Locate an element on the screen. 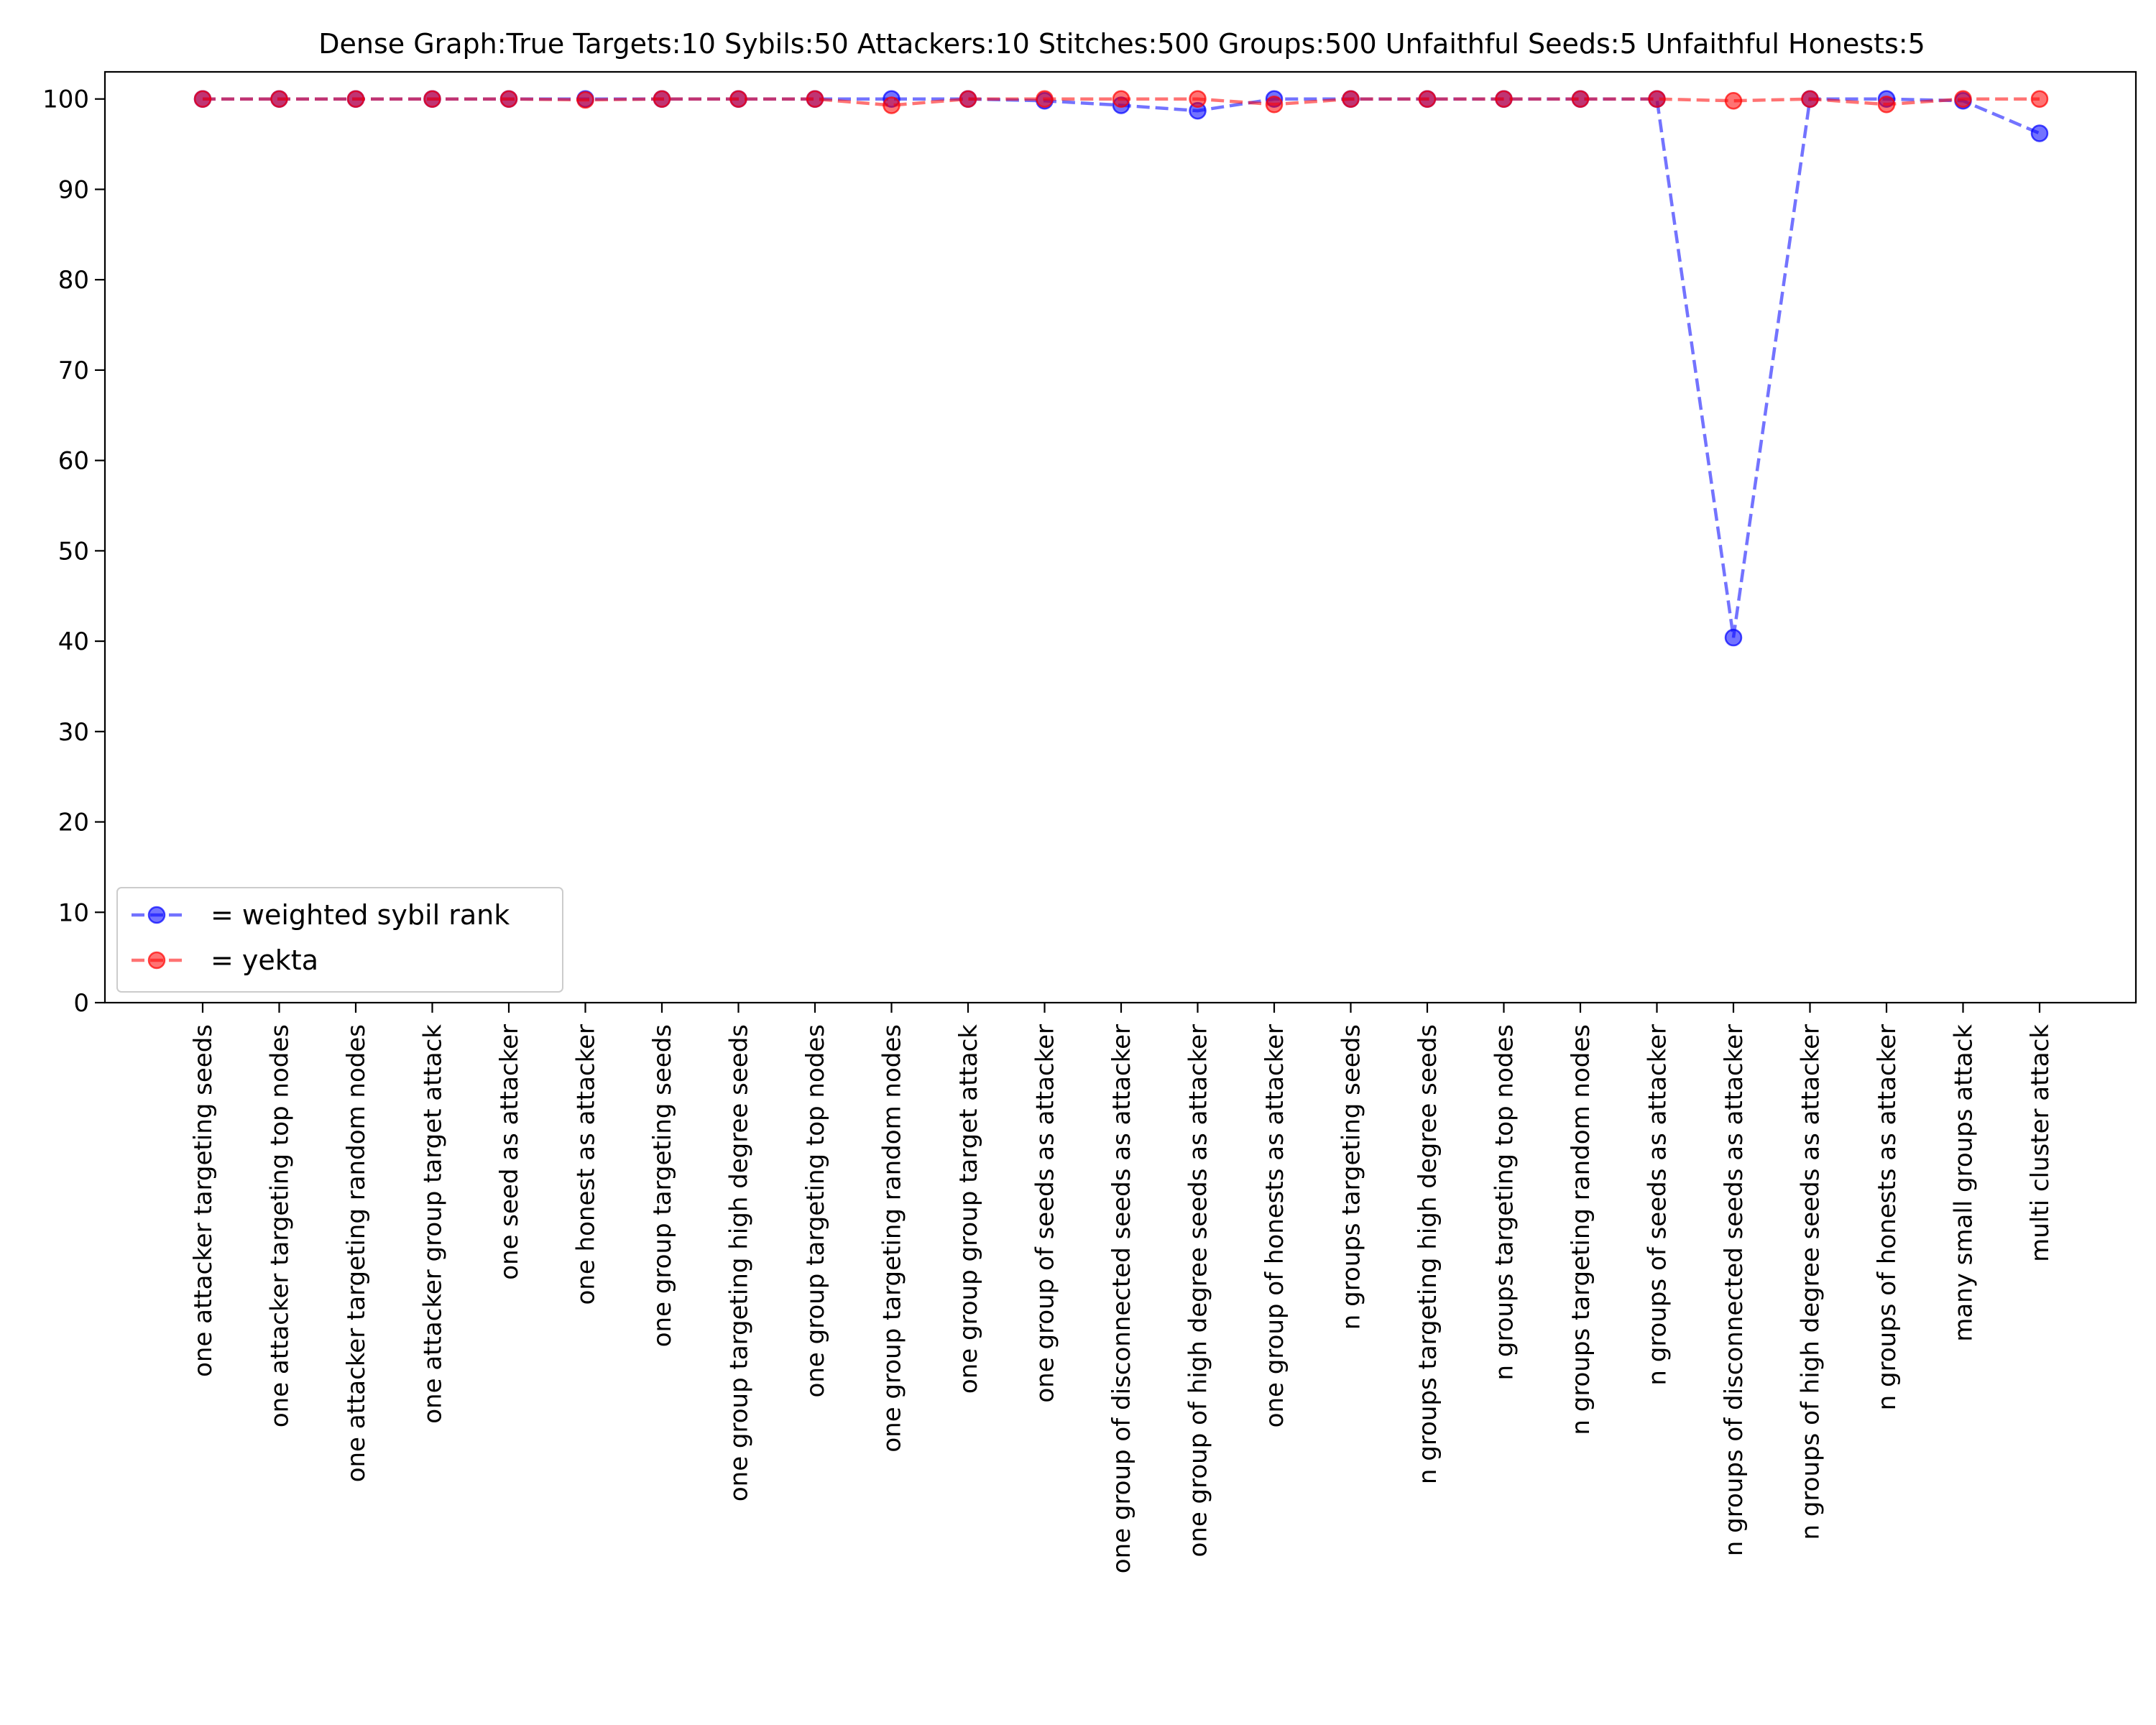 The height and width of the screenshot is (1725, 2156). legend-item: = weighted sybil rank is located at coordinates (321, 915).